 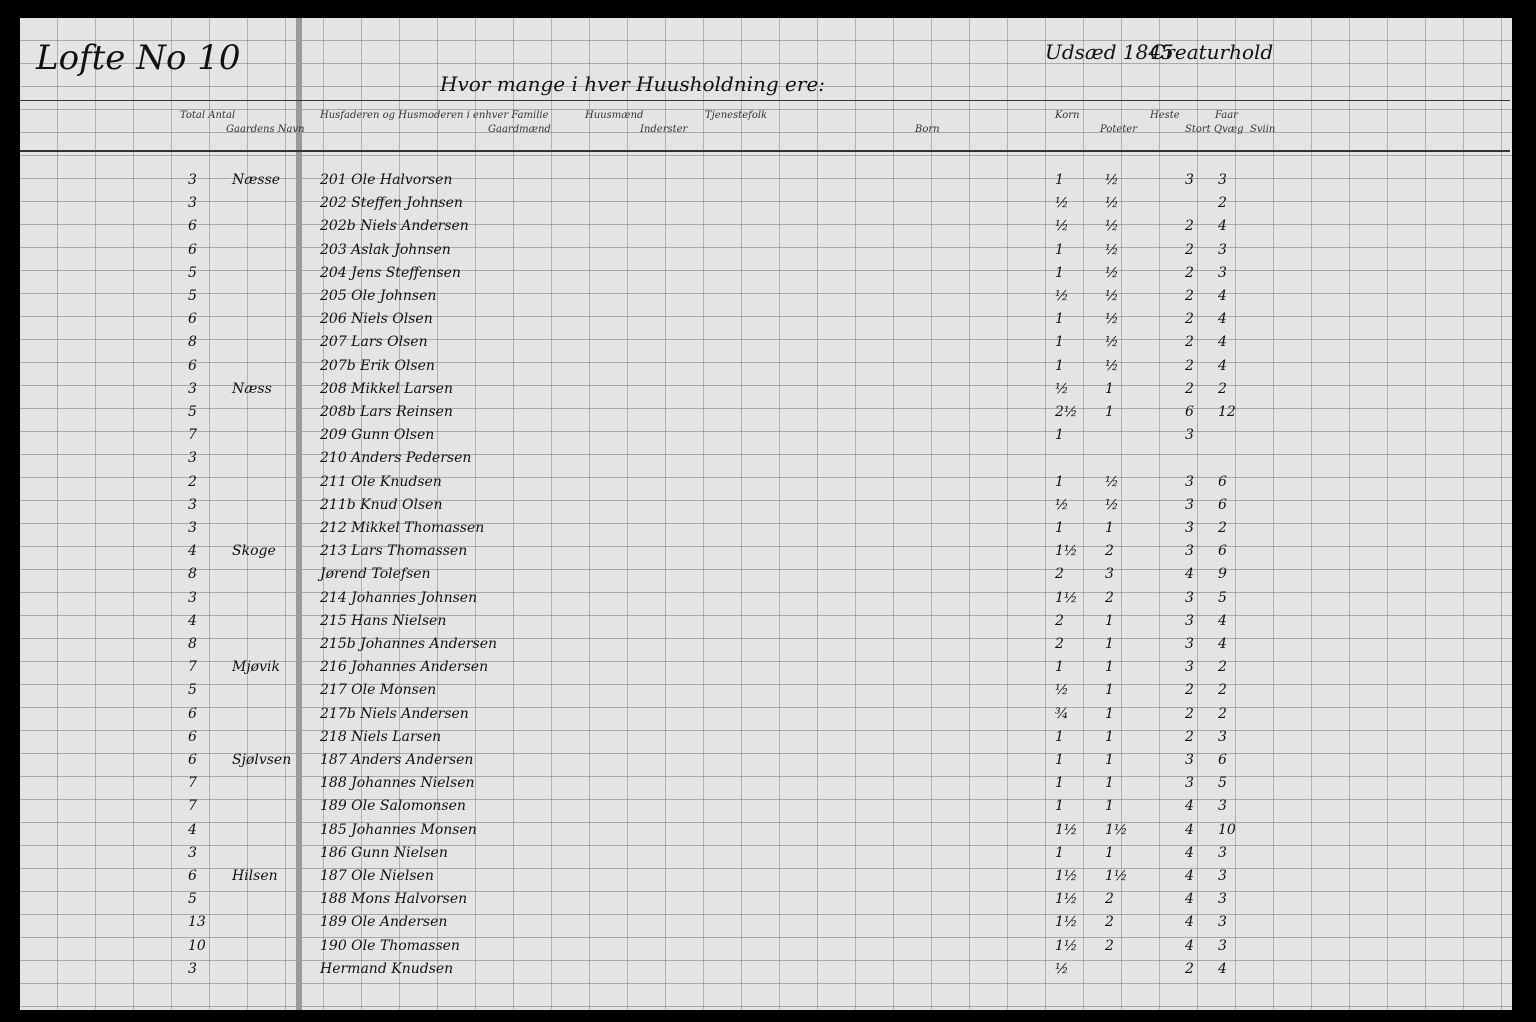 I want to click on seed: 2½, so click(x=1066, y=412).